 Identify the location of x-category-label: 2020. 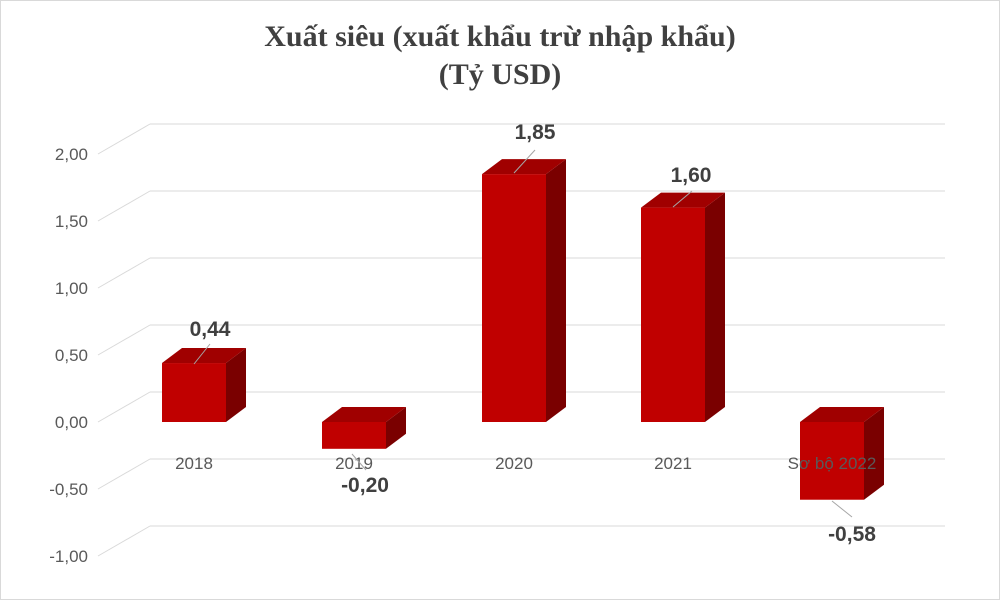
(514, 463).